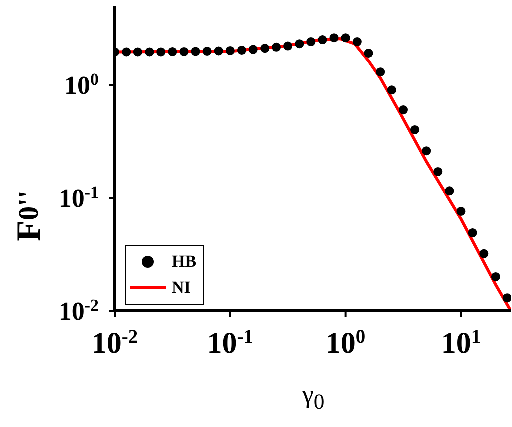 The width and height of the screenshot is (512, 427). What do you see at coordinates (346, 343) in the screenshot?
I see `x-tick-label: 10$^{0}$` at bounding box center [346, 343].